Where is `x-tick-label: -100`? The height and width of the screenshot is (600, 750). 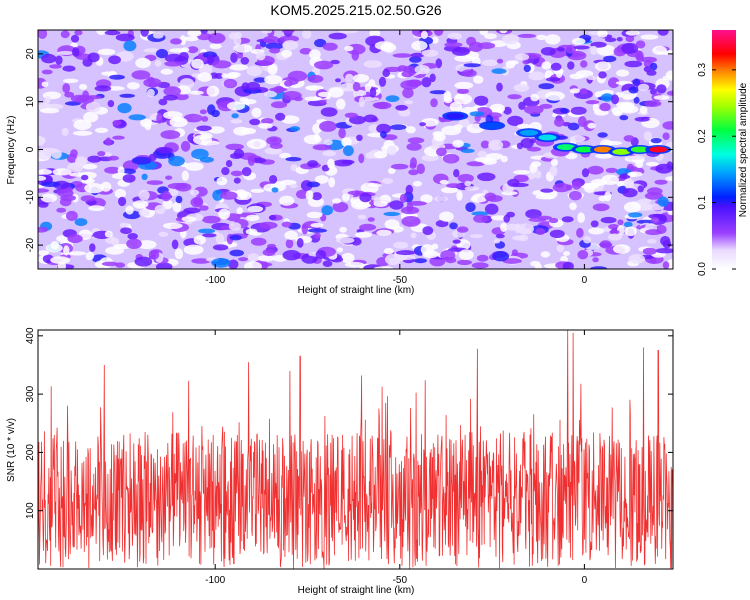
x-tick-label: -100 is located at coordinates (215, 280).